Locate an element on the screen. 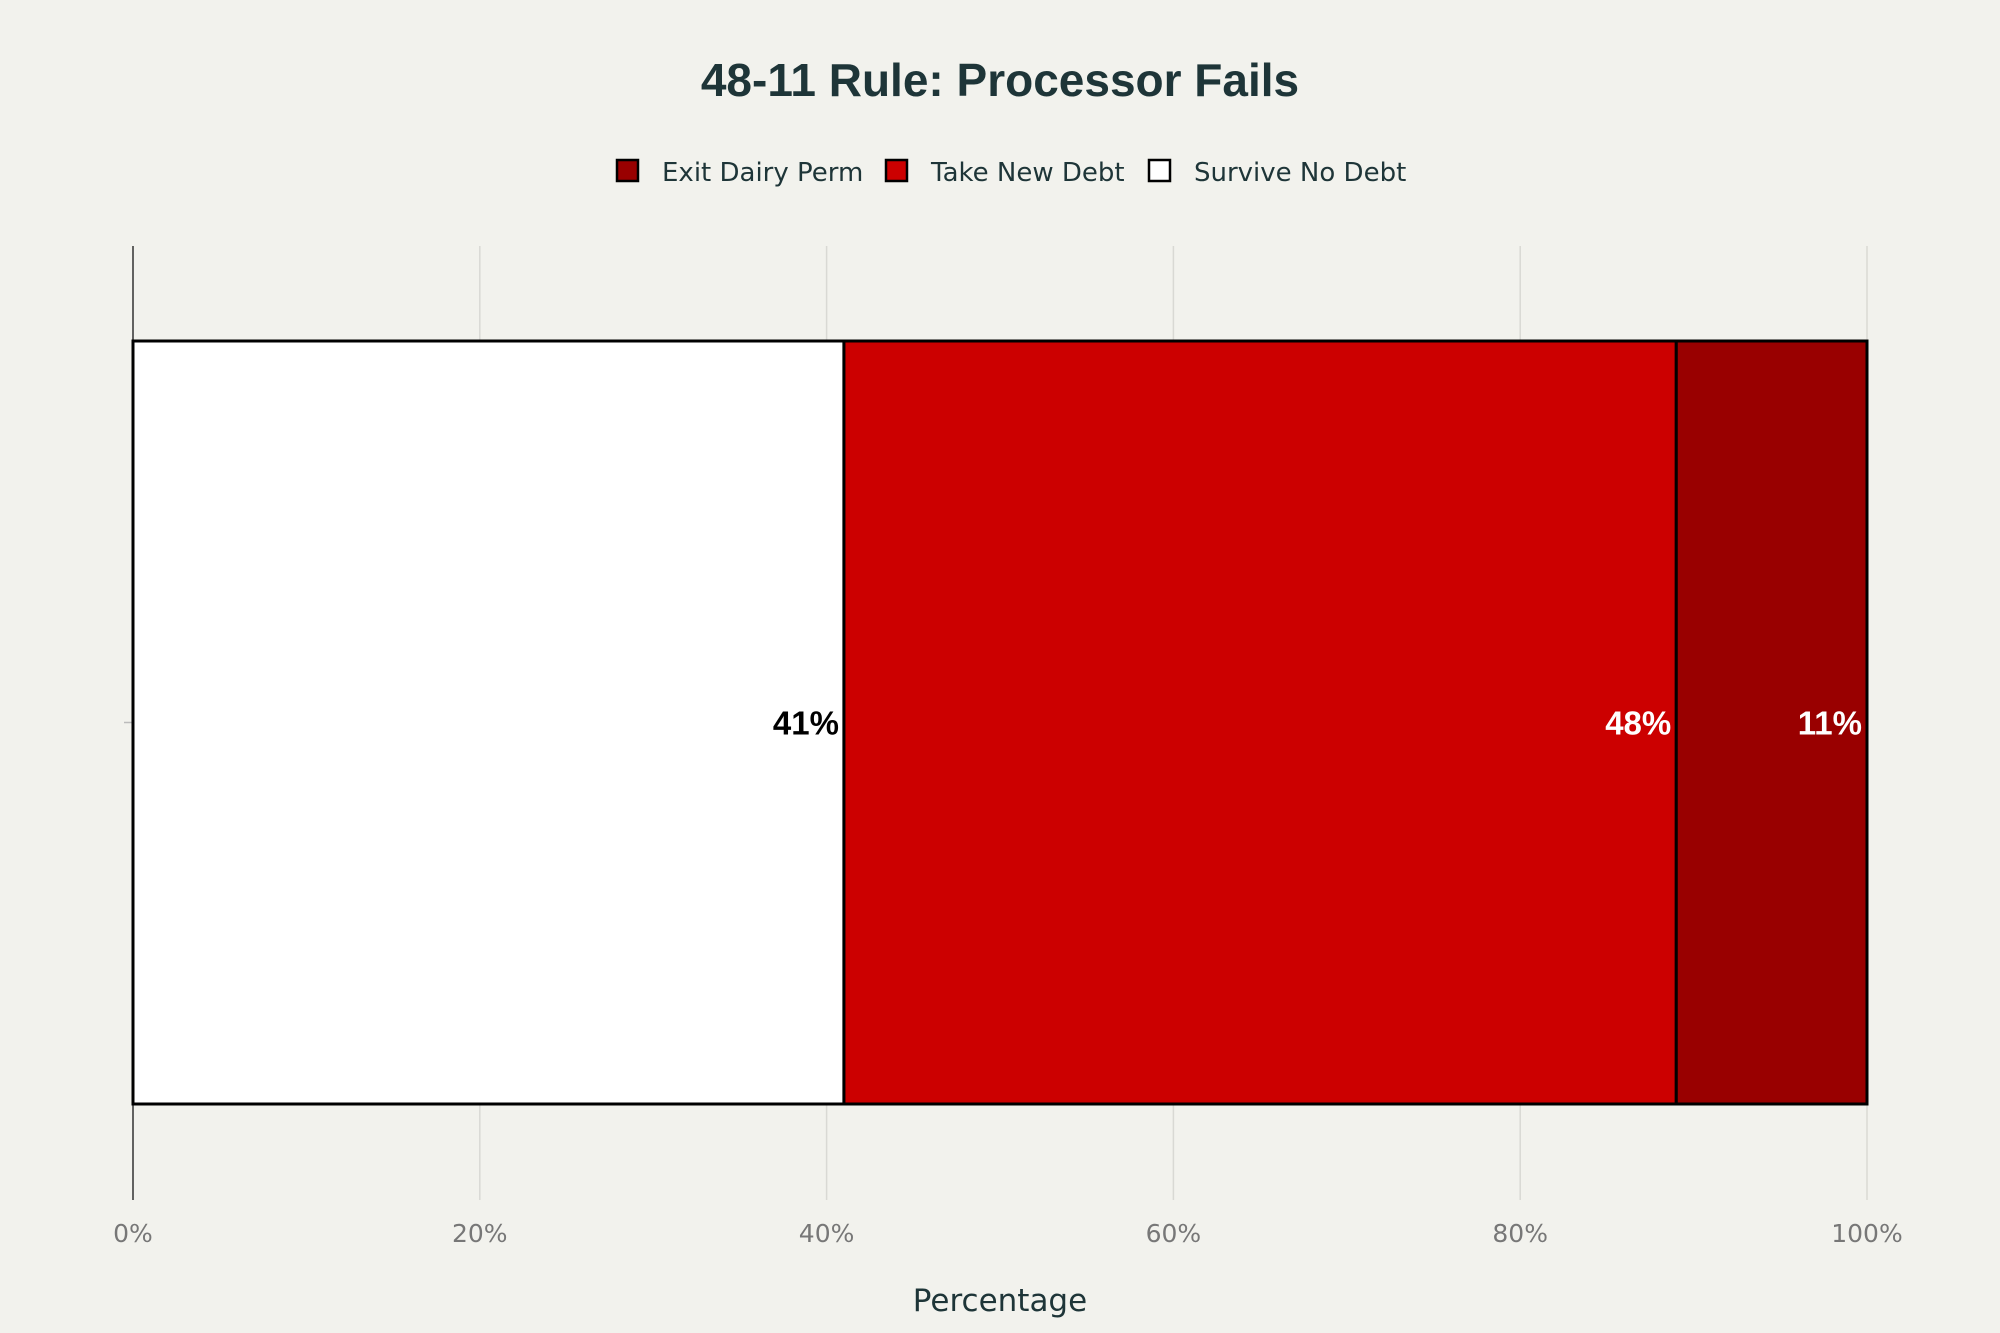 The height and width of the screenshot is (1333, 2000). legend-label: Take New Debt is located at coordinates (1027, 173).